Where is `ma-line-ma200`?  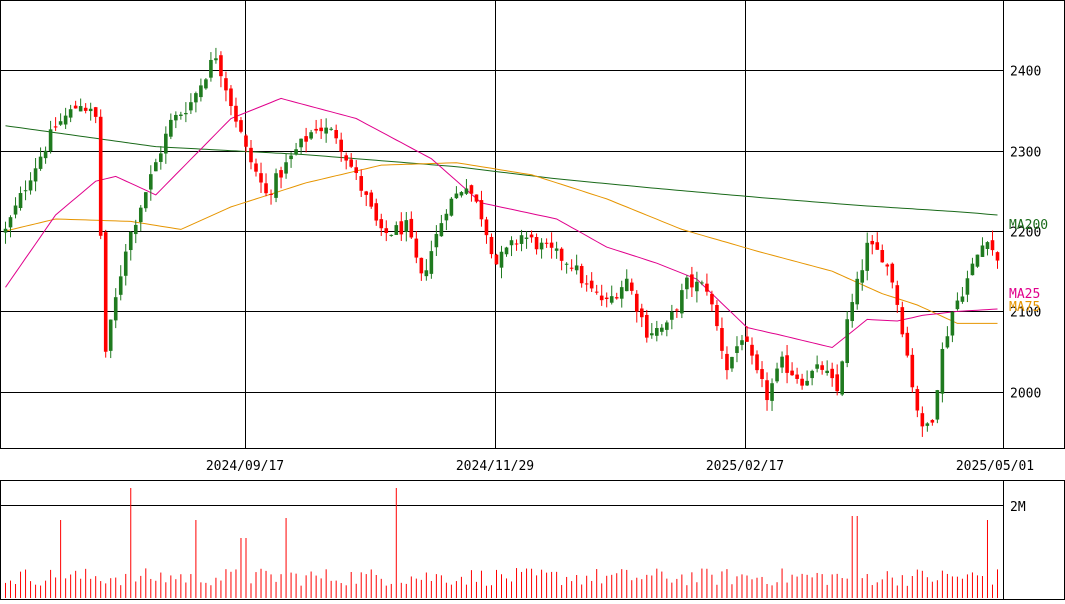 ma-line-ma200 is located at coordinates (501, 170).